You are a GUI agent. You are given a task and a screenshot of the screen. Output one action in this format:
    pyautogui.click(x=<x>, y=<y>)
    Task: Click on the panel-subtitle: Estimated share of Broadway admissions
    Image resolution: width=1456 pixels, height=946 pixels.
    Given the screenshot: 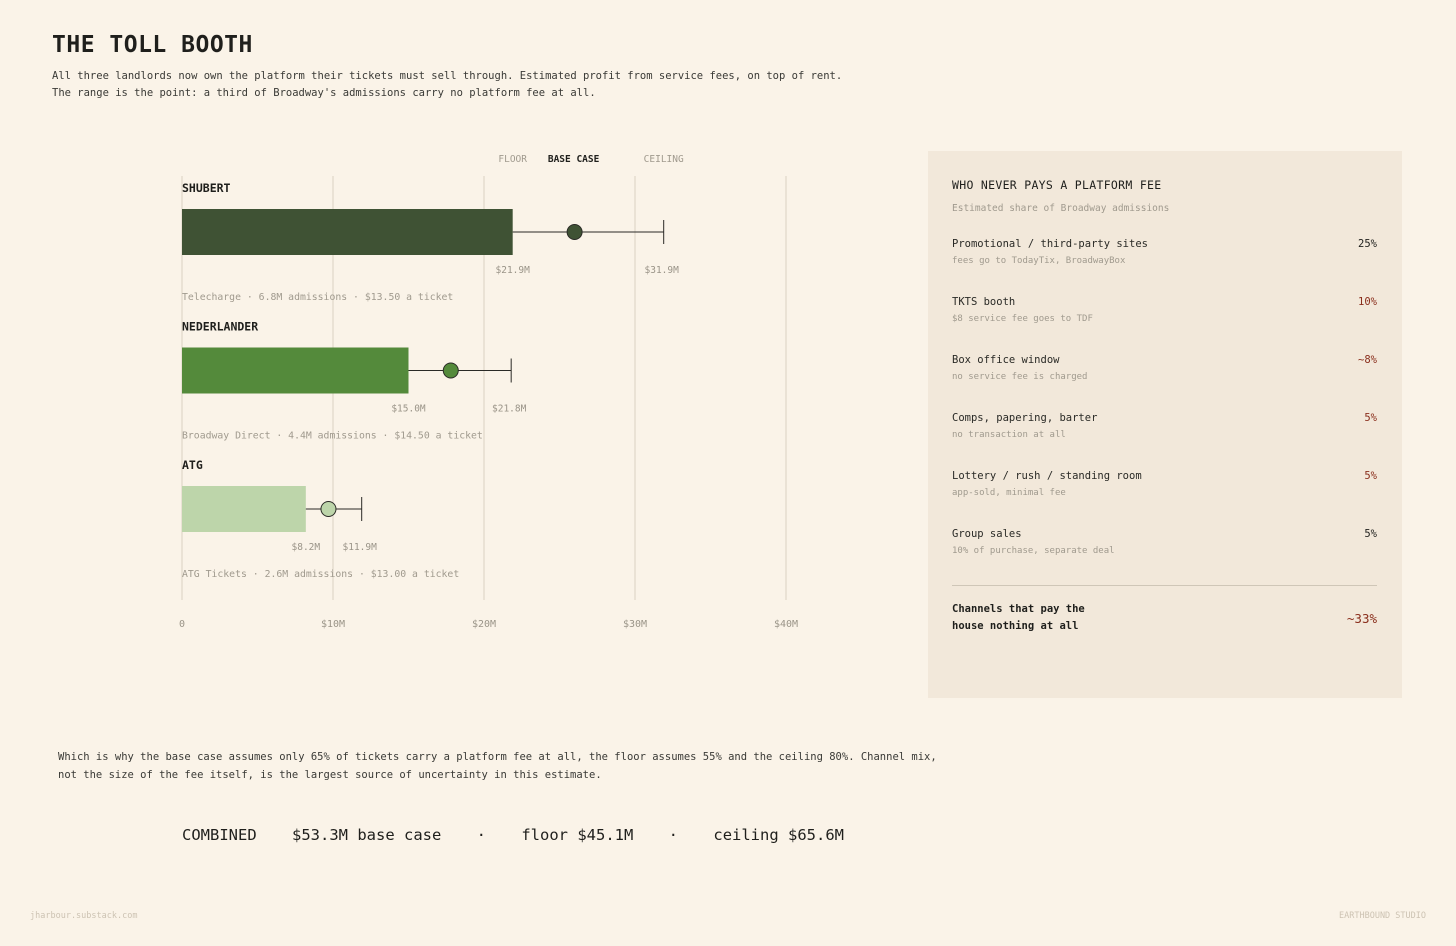 What is the action you would take?
    pyautogui.click(x=1061, y=208)
    